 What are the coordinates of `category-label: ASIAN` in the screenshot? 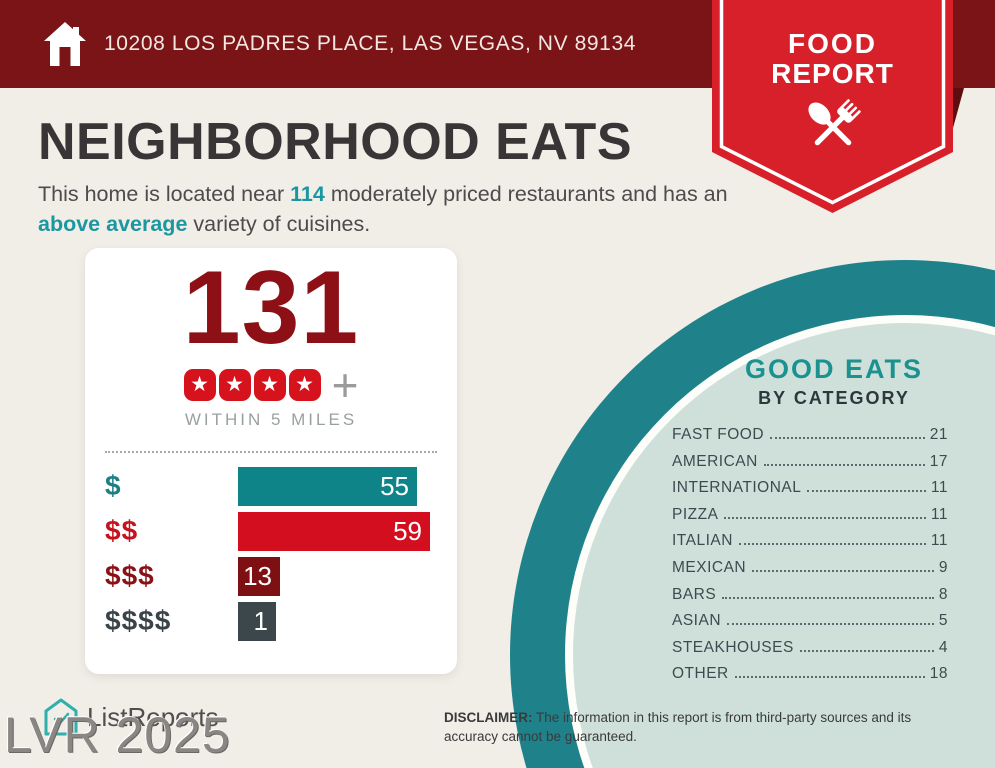 It's located at (697, 621).